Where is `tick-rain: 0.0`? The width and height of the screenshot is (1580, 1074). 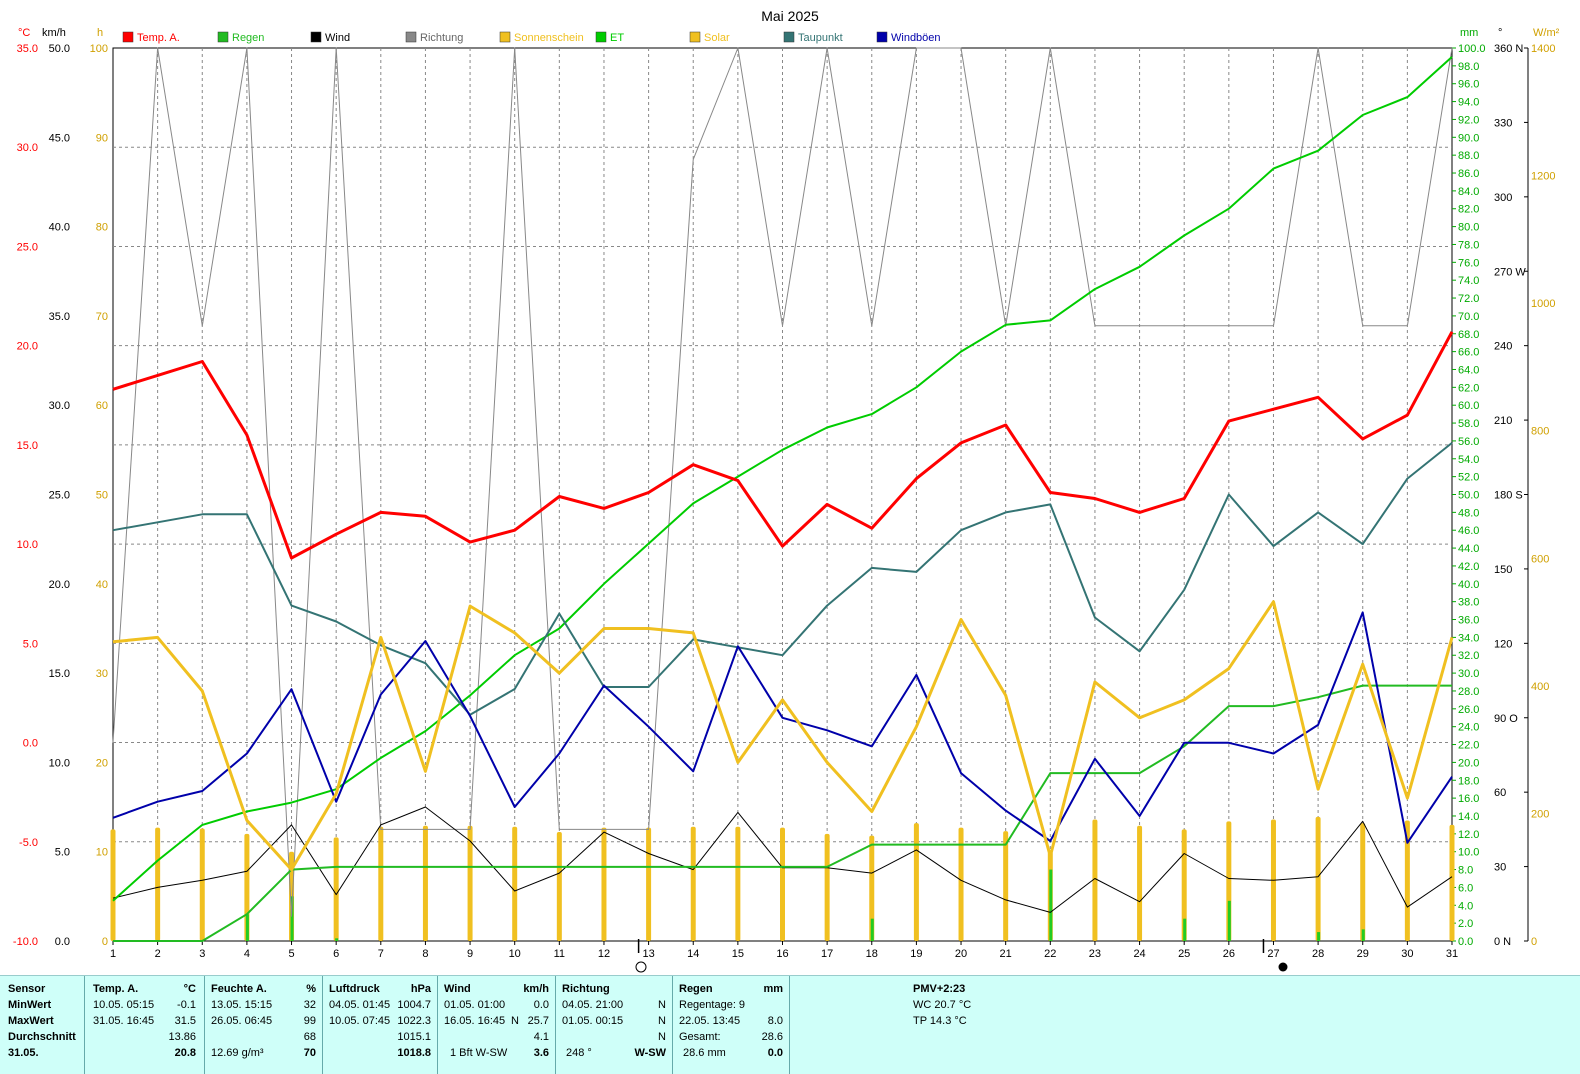
tick-rain: 0.0 is located at coordinates (1465, 942).